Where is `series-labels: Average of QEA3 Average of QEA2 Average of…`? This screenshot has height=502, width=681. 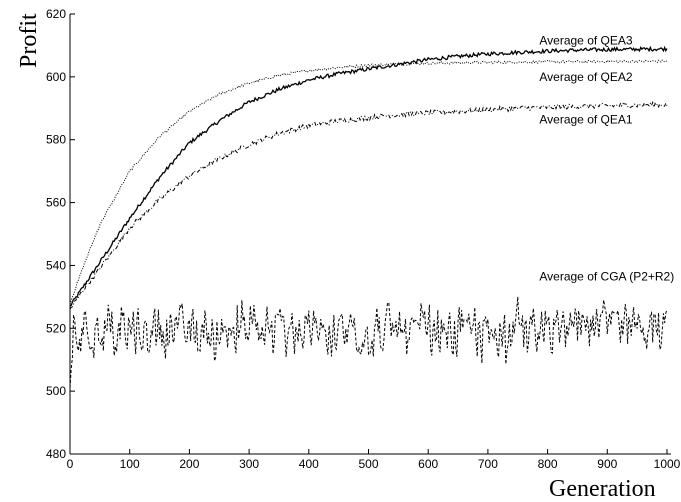
series-labels: Average of QEA3 Average of QEA2 Average of… is located at coordinates (606, 159).